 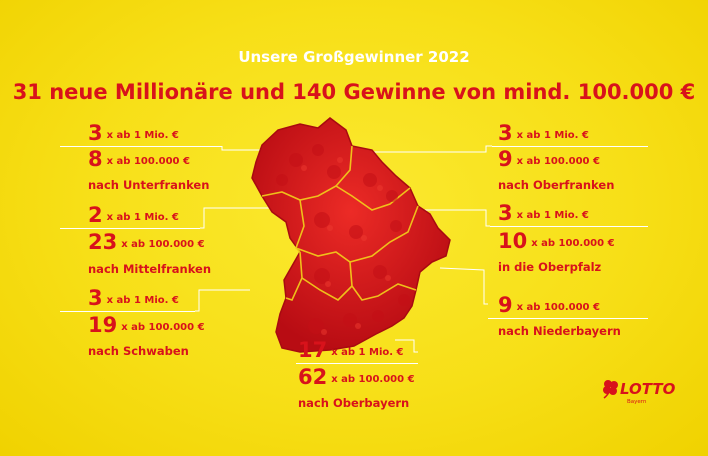 I want to click on oberfranken-mio-label: x ab 1 Mio. €, so click(x=552, y=135).